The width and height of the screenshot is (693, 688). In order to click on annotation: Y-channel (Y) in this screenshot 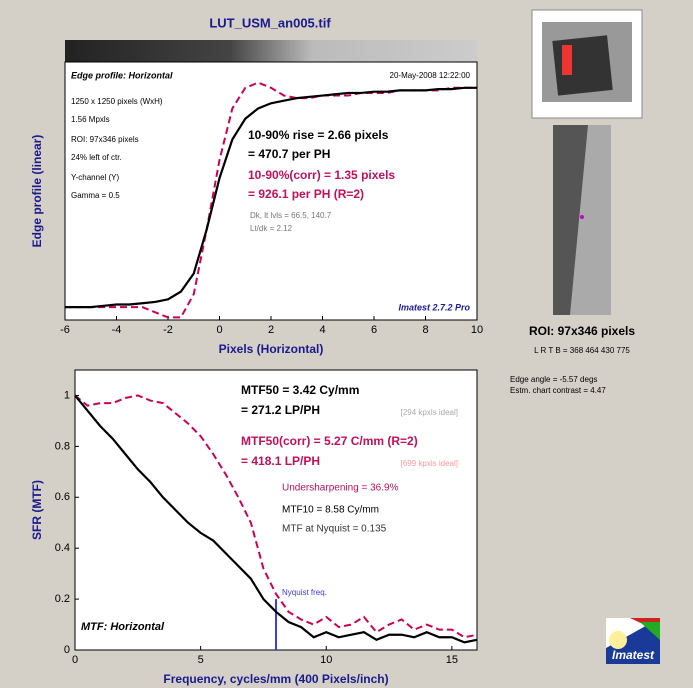, I will do `click(95, 177)`.